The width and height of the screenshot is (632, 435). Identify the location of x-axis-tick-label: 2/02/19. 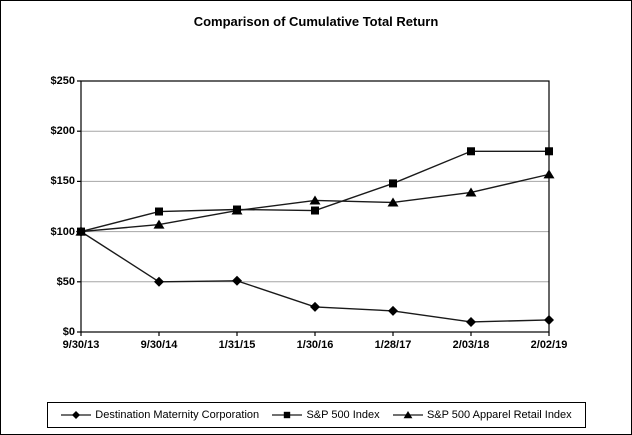
(549, 345).